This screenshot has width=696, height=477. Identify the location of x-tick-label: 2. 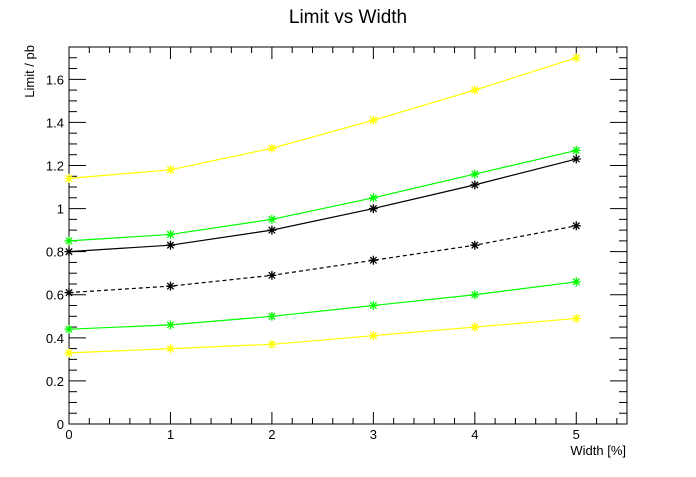
(271, 434).